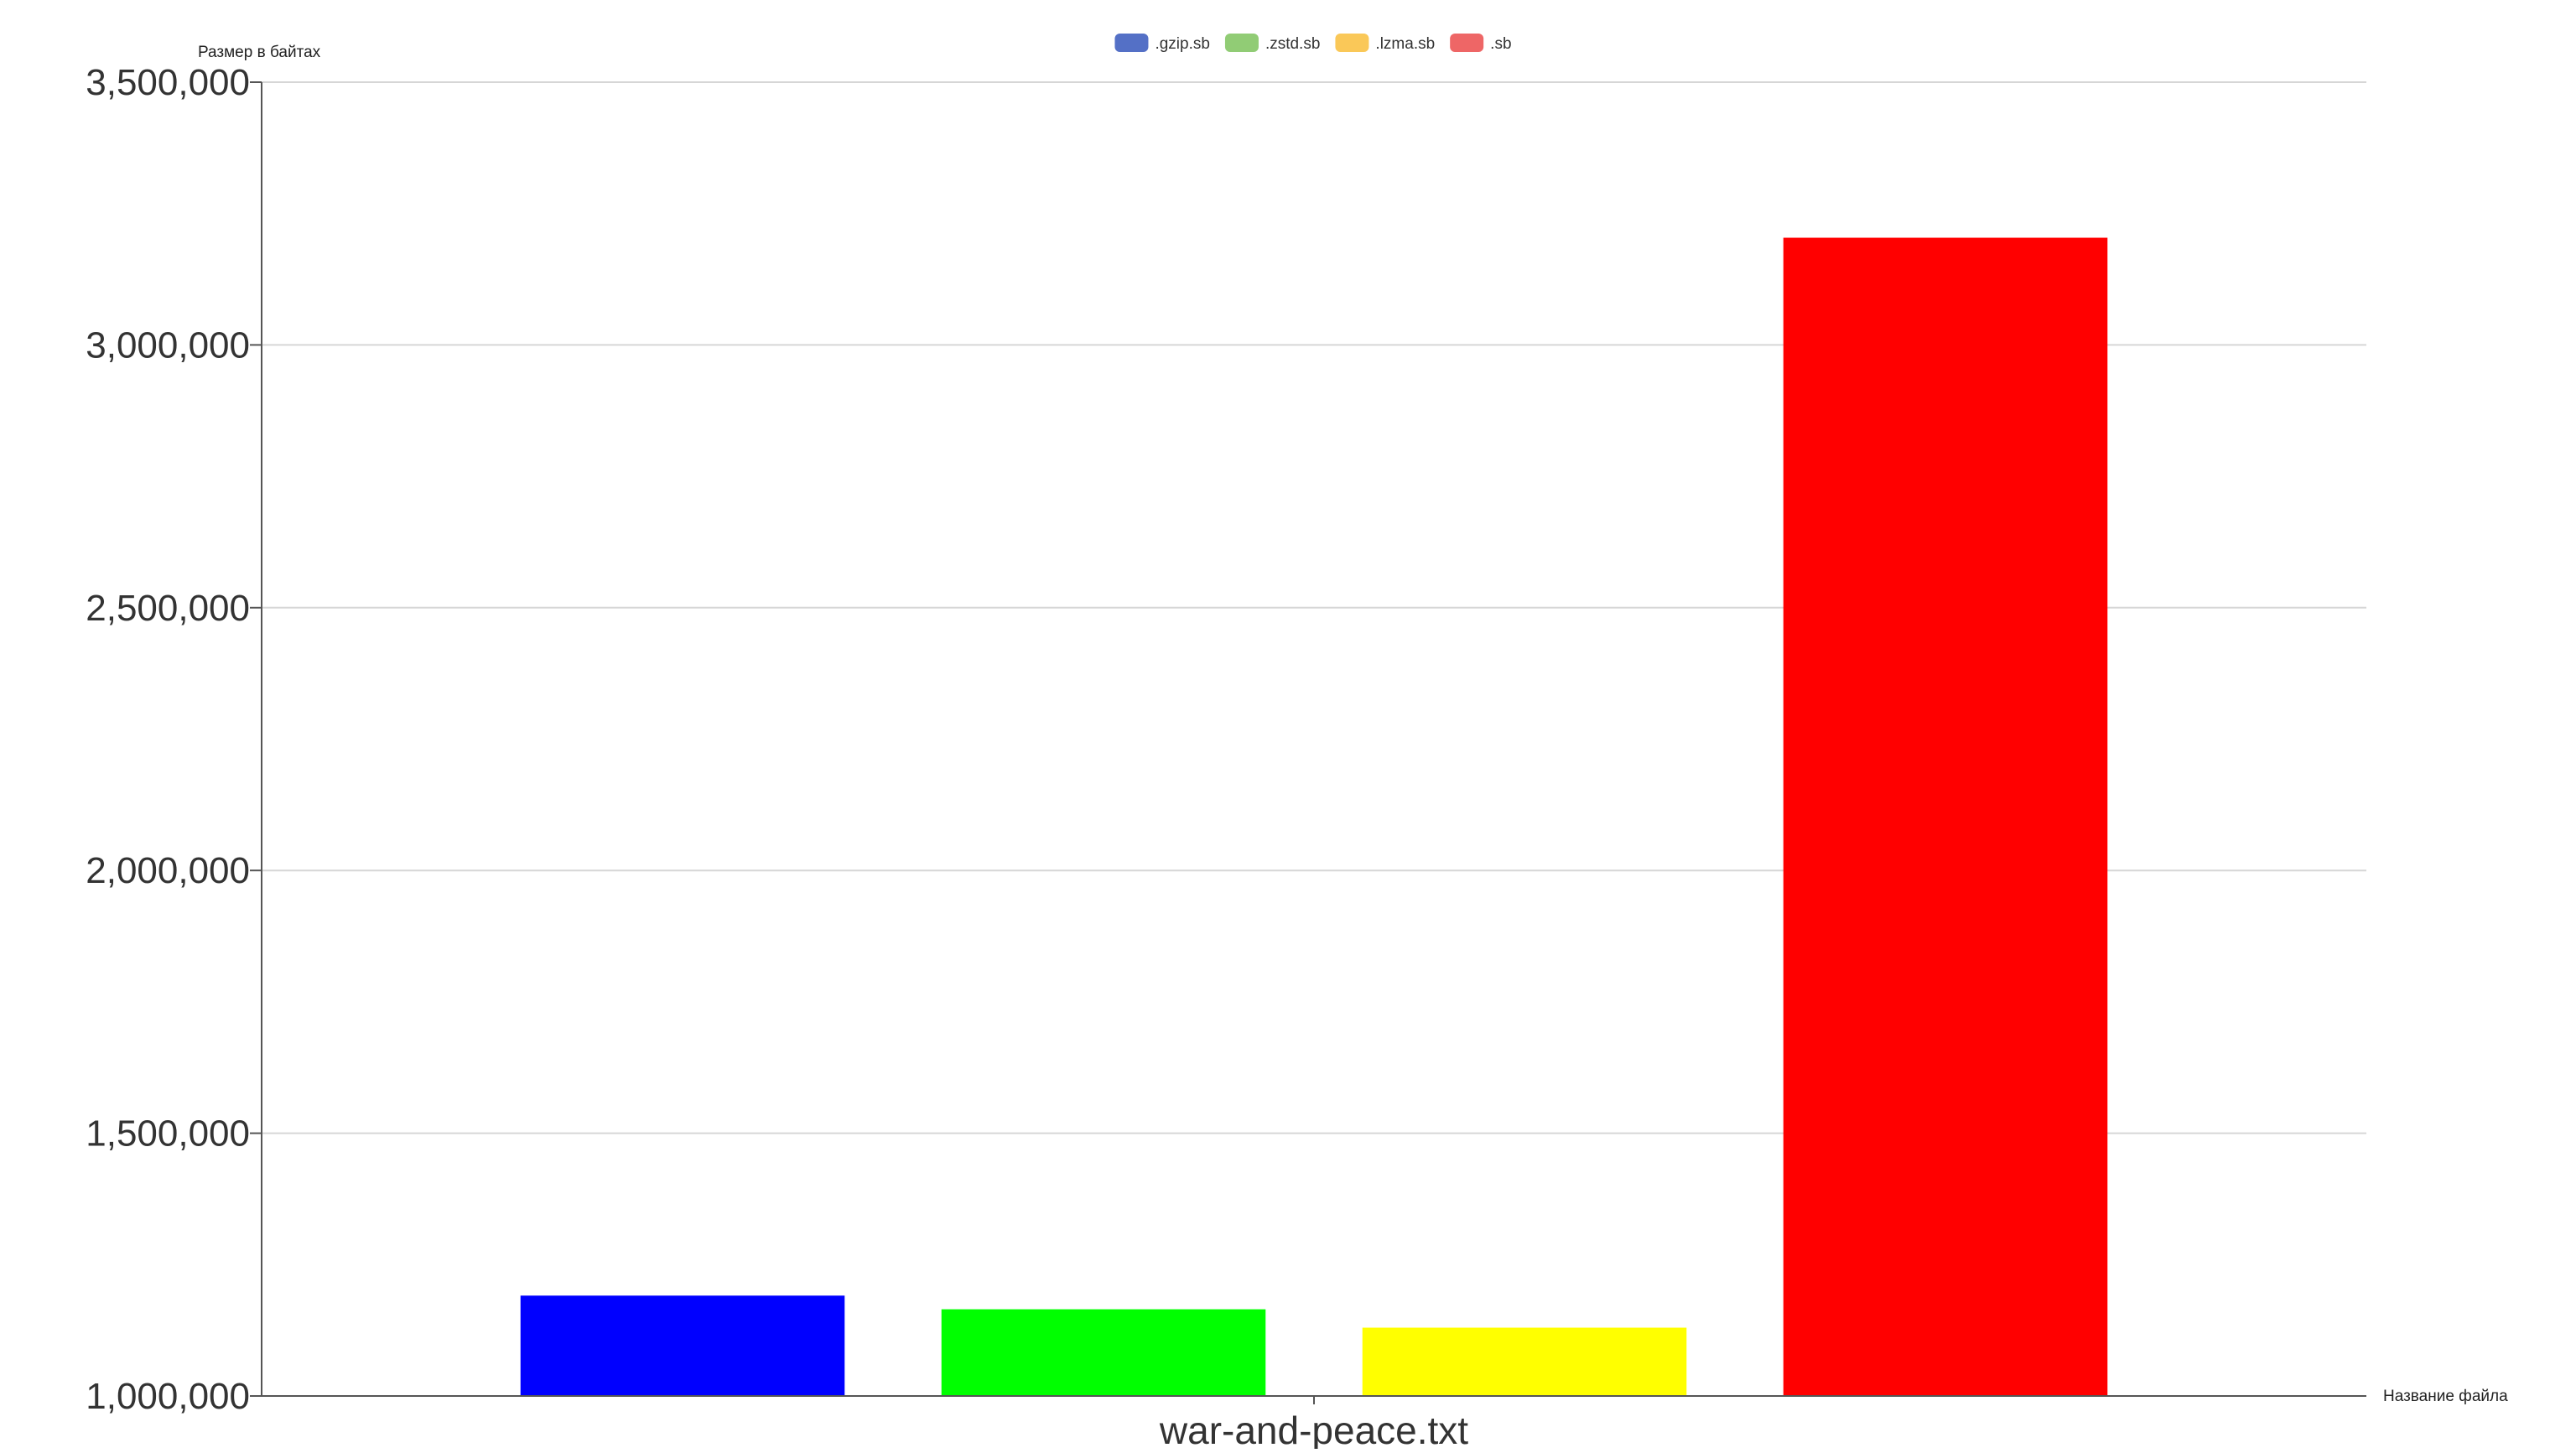 This screenshot has width=2576, height=1453. Describe the element at coordinates (682, 1345) in the screenshot. I see `bar-gzip-sb` at that location.